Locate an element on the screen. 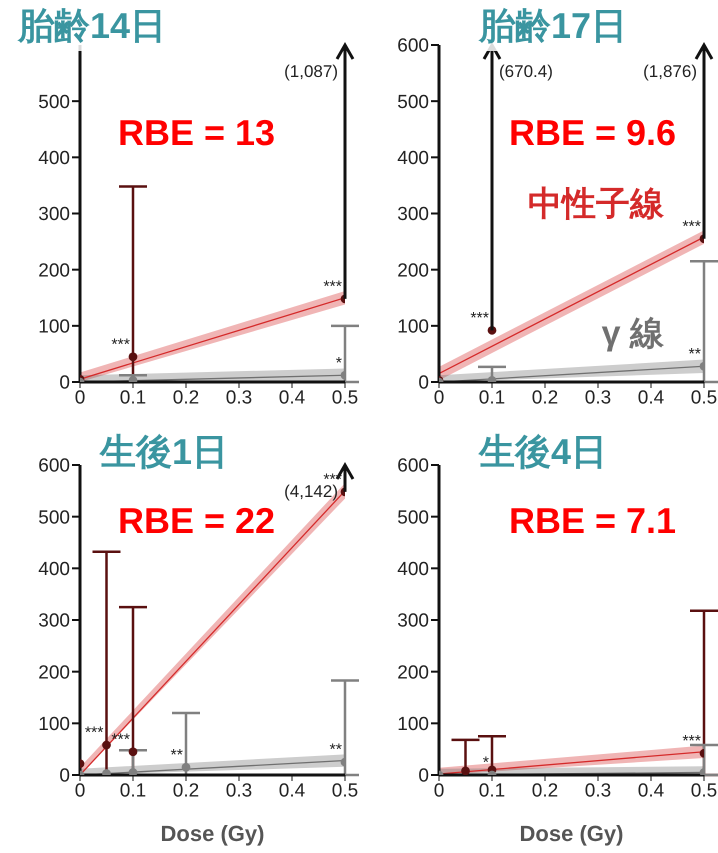 This screenshot has width=718, height=853. chart-title: 生後4日 is located at coordinates (543, 452).